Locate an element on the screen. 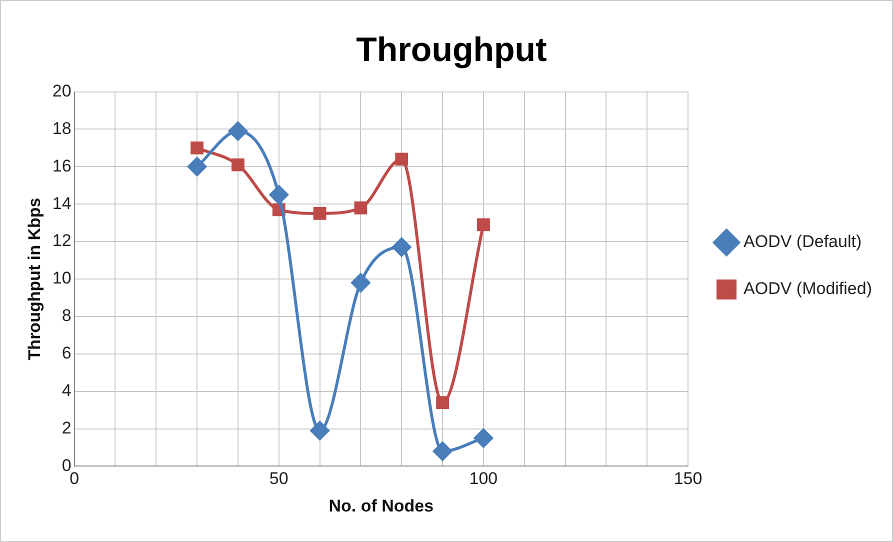  y-tick-label: 12 is located at coordinates (62, 240).